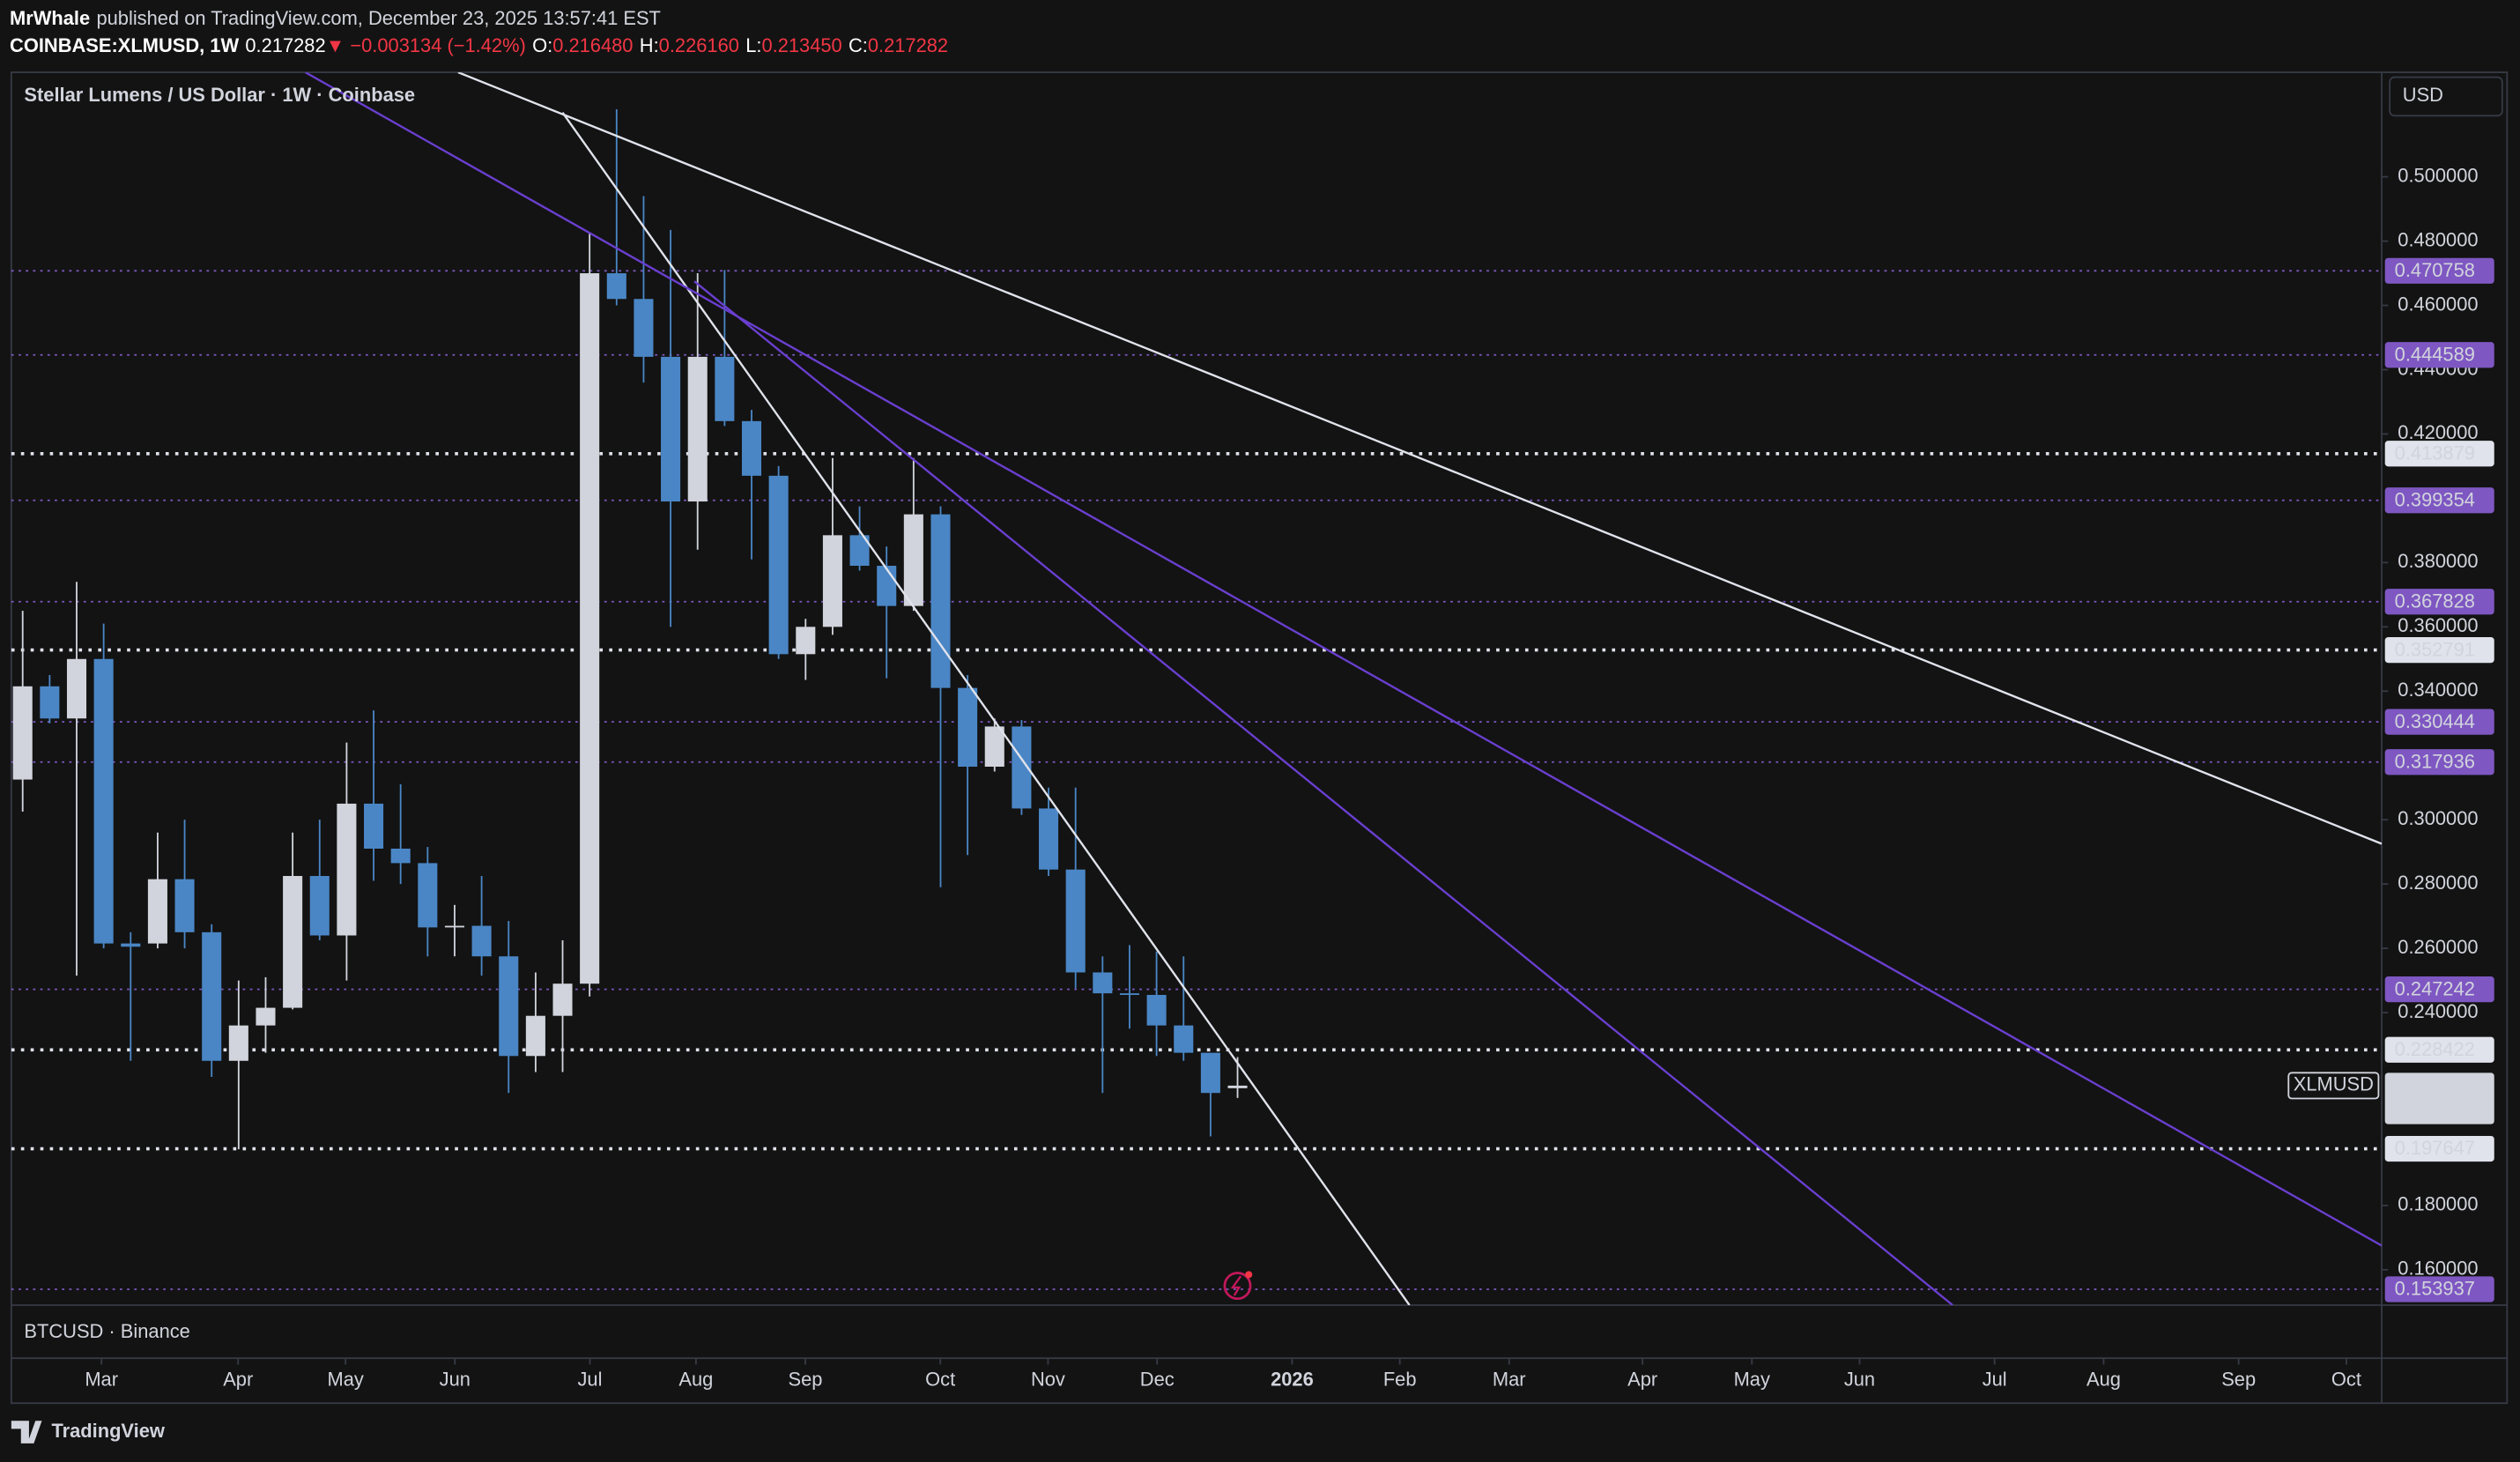 The image size is (2520, 1462). What do you see at coordinates (2334, 1084) in the screenshot?
I see `price-tag: XLMUSD` at bounding box center [2334, 1084].